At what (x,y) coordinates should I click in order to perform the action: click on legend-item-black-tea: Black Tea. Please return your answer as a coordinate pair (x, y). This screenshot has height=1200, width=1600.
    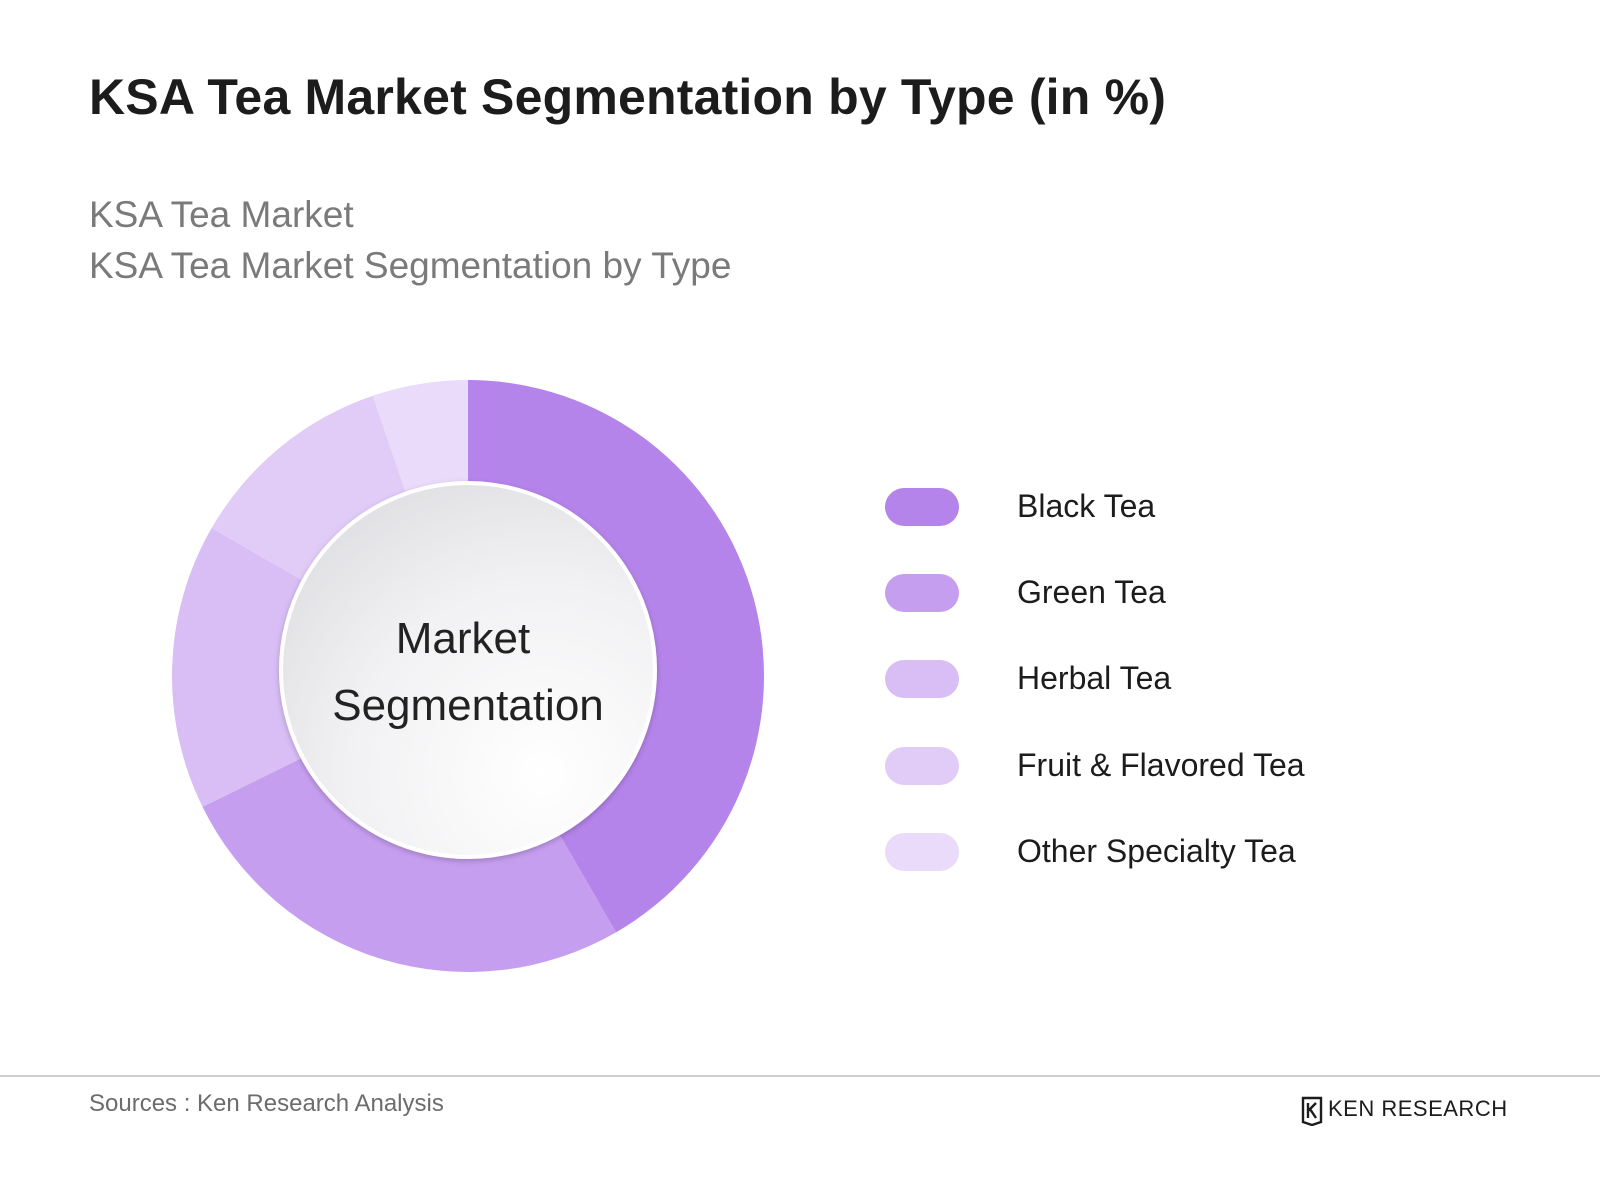
    Looking at the image, I should click on (1185, 506).